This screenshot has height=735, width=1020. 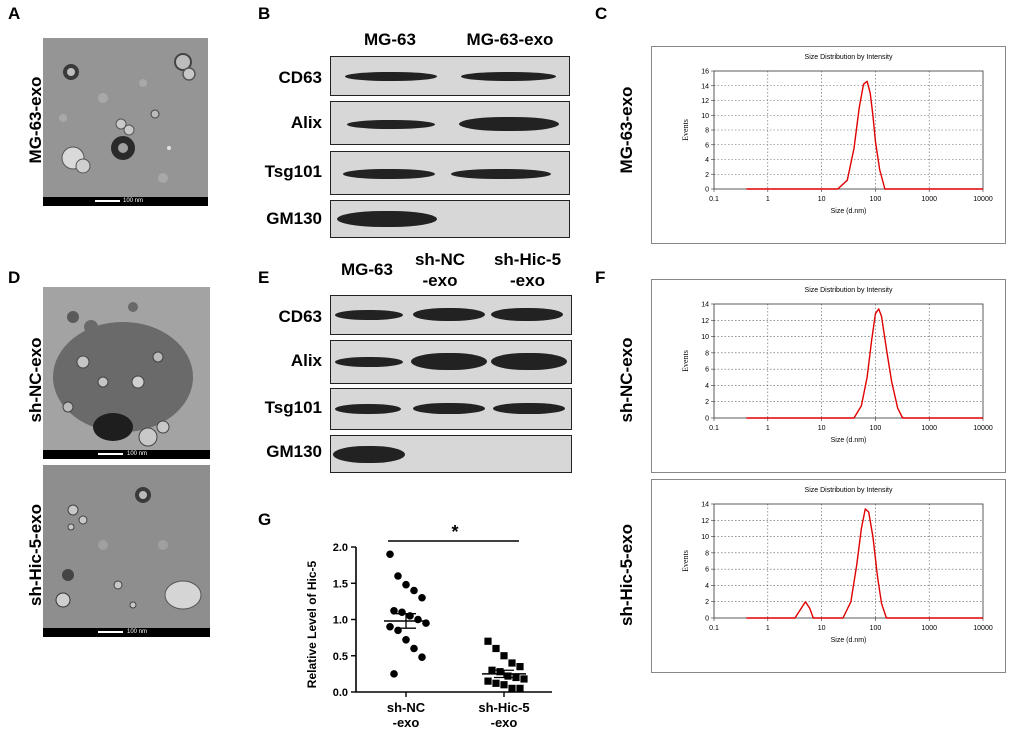 I want to click on y-tick-label: 8, so click(x=707, y=131).